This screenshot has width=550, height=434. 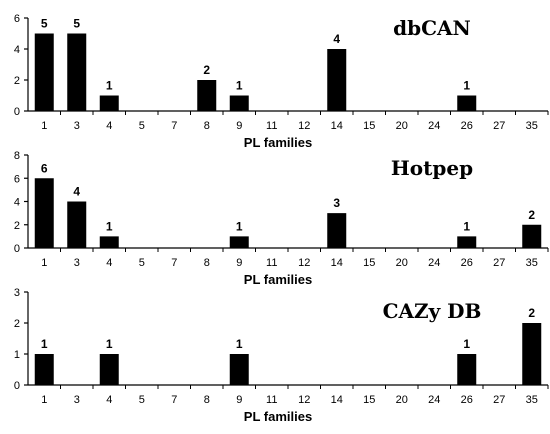 I want to click on chart-title: dbCAN, so click(x=432, y=28).